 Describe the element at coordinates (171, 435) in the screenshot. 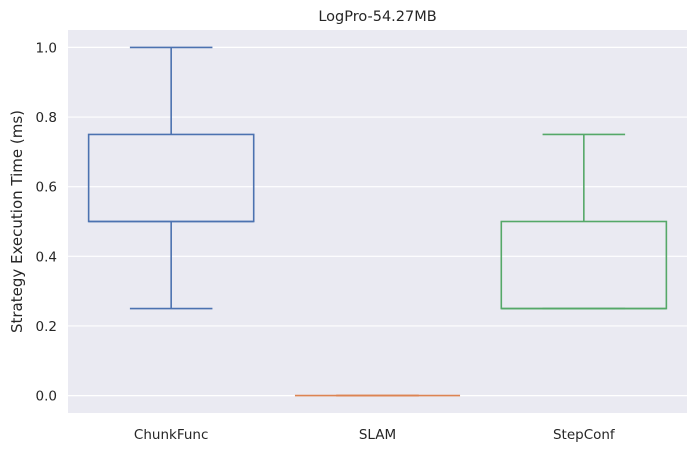

I see `x-tick-label: ChunkFunc` at that location.